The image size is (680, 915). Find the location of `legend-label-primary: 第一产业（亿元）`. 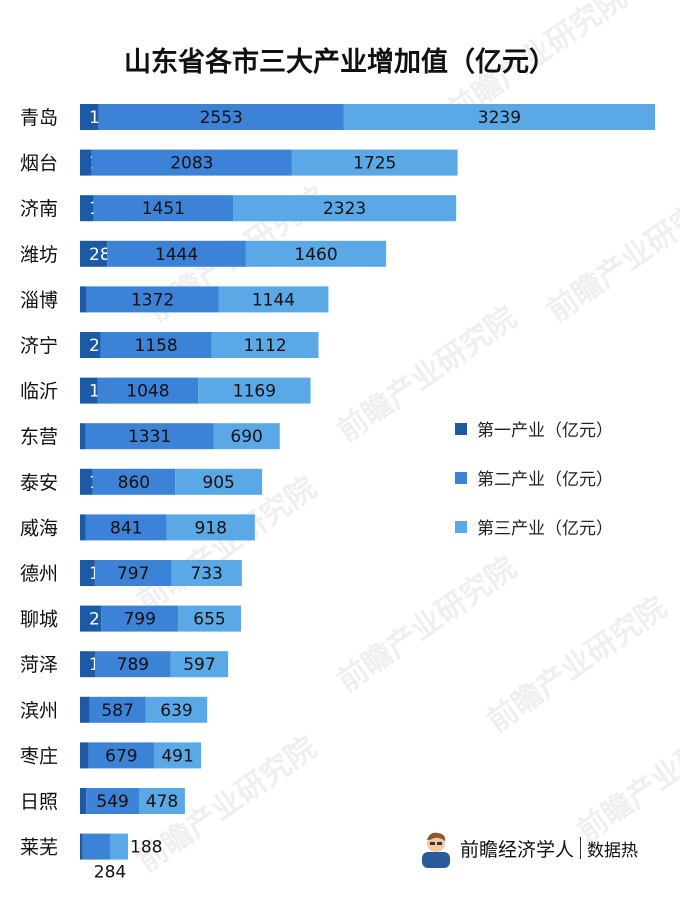

legend-label-primary: 第一产业（亿元） is located at coordinates (545, 431).